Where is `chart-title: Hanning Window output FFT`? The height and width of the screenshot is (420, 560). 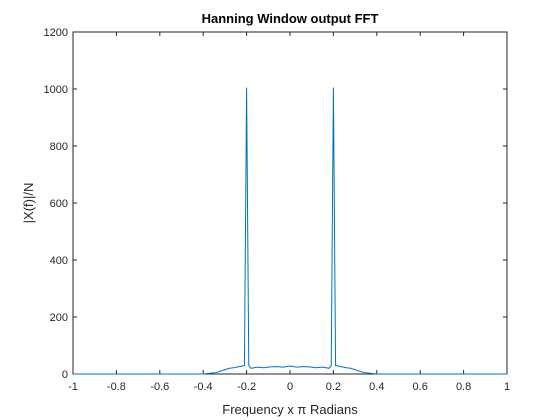
chart-title: Hanning Window output FFT is located at coordinates (290, 18).